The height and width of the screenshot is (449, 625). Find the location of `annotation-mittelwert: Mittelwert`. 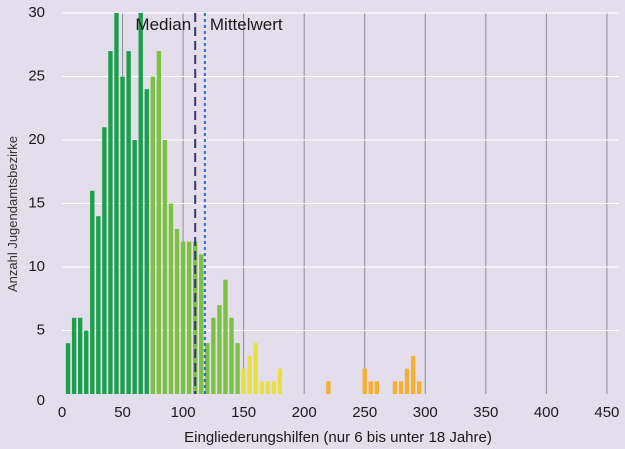

annotation-mittelwert: Mittelwert is located at coordinates (246, 24).